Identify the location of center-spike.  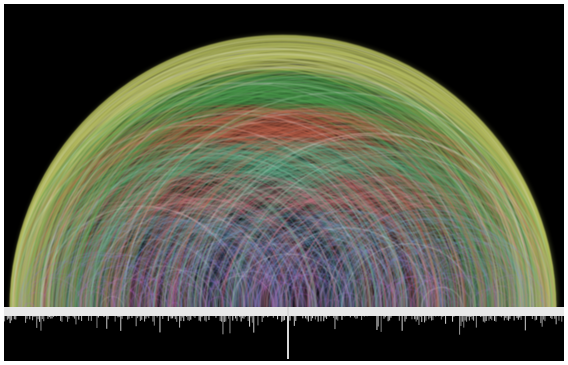
(288, 333).